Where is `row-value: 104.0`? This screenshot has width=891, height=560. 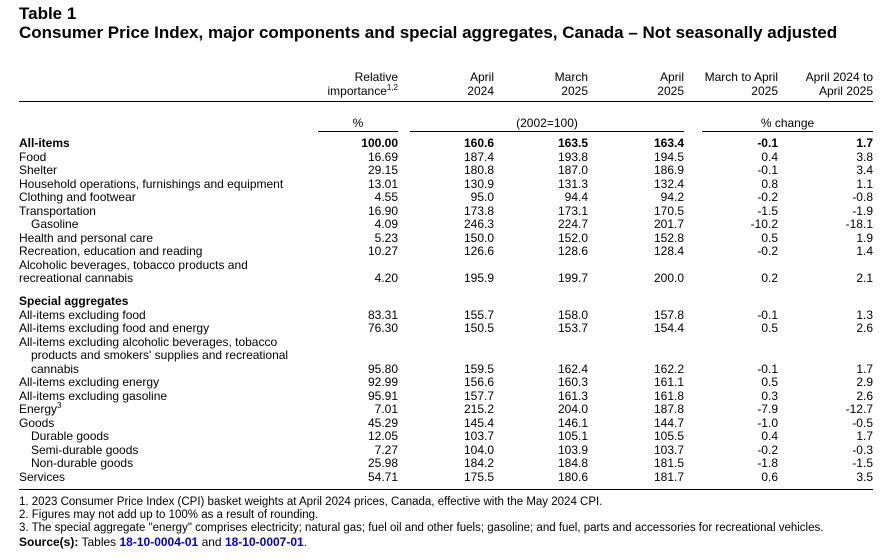 row-value: 104.0 is located at coordinates (478, 449).